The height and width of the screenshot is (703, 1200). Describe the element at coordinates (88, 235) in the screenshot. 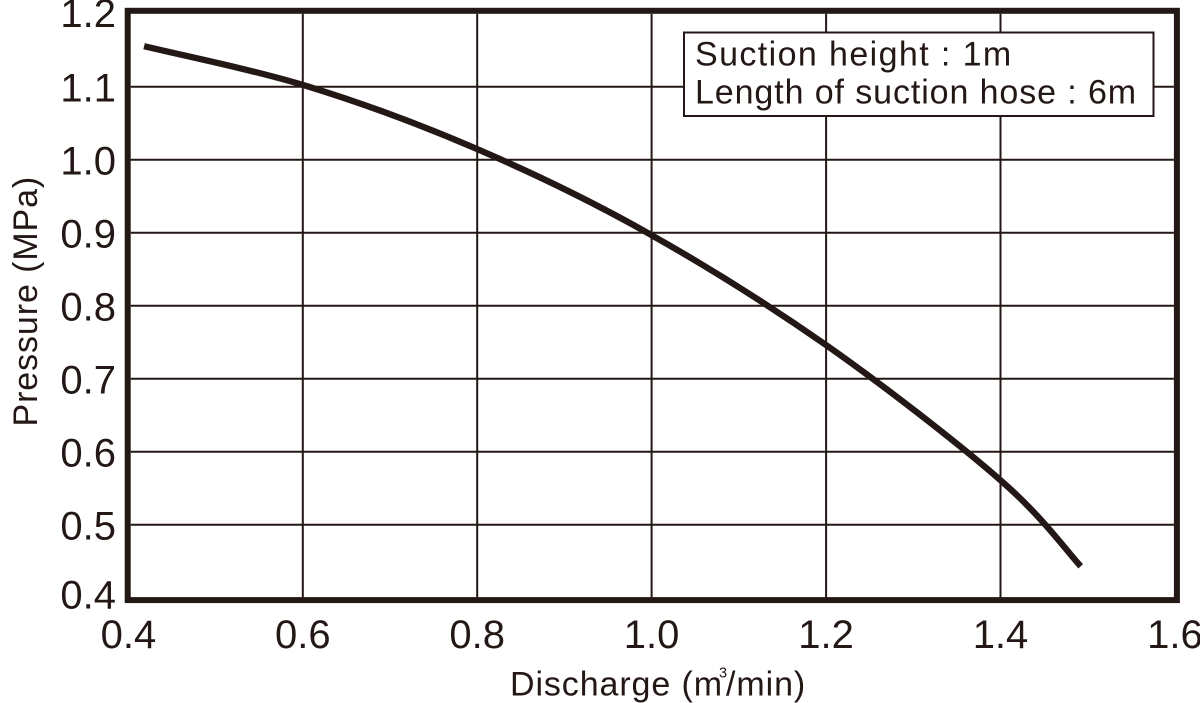

I see `svg-text: 0.9` at that location.